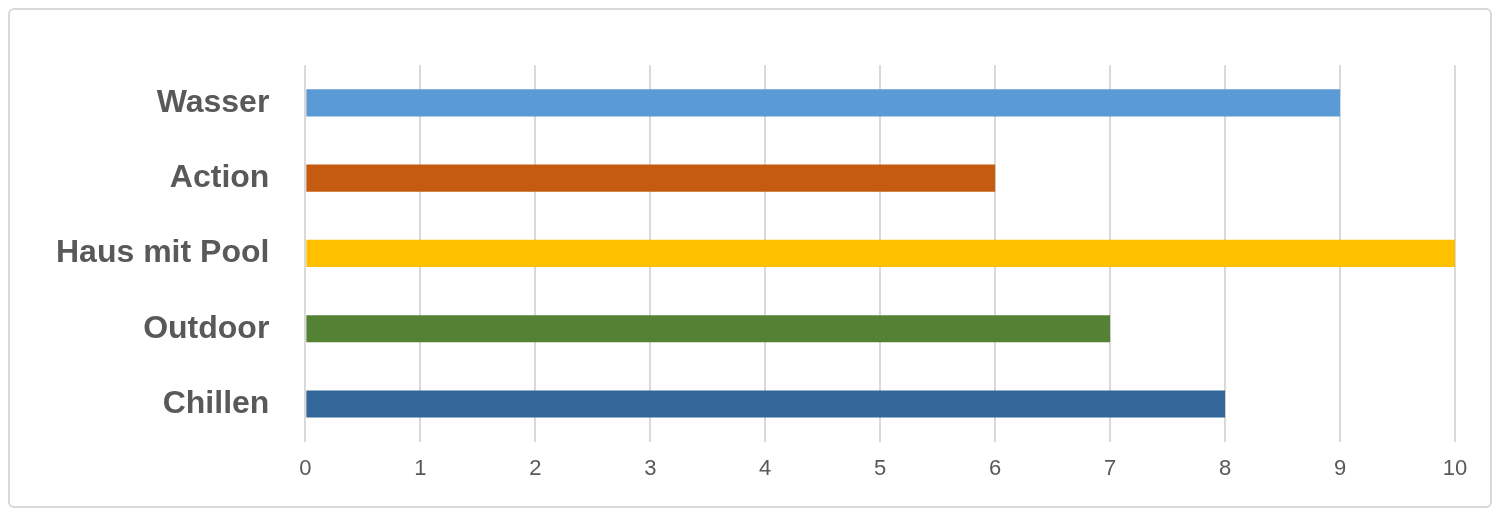 This screenshot has width=1500, height=516. I want to click on y-tick-label: Action, so click(219, 175).